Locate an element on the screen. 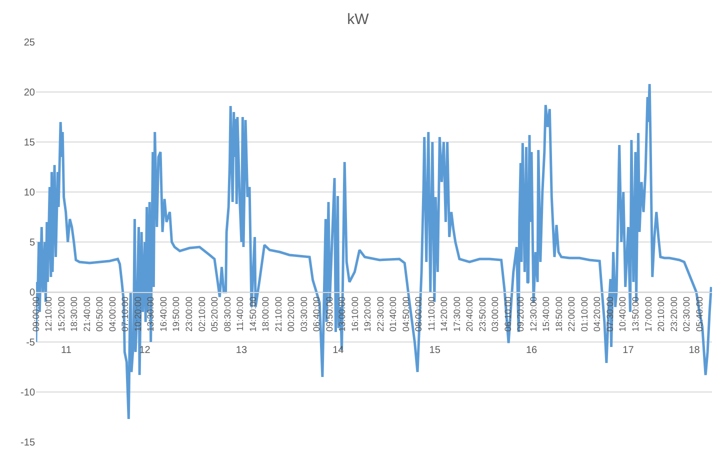 Image resolution: width=716 pixels, height=456 pixels. y-tick-label: 0 is located at coordinates (32, 293).